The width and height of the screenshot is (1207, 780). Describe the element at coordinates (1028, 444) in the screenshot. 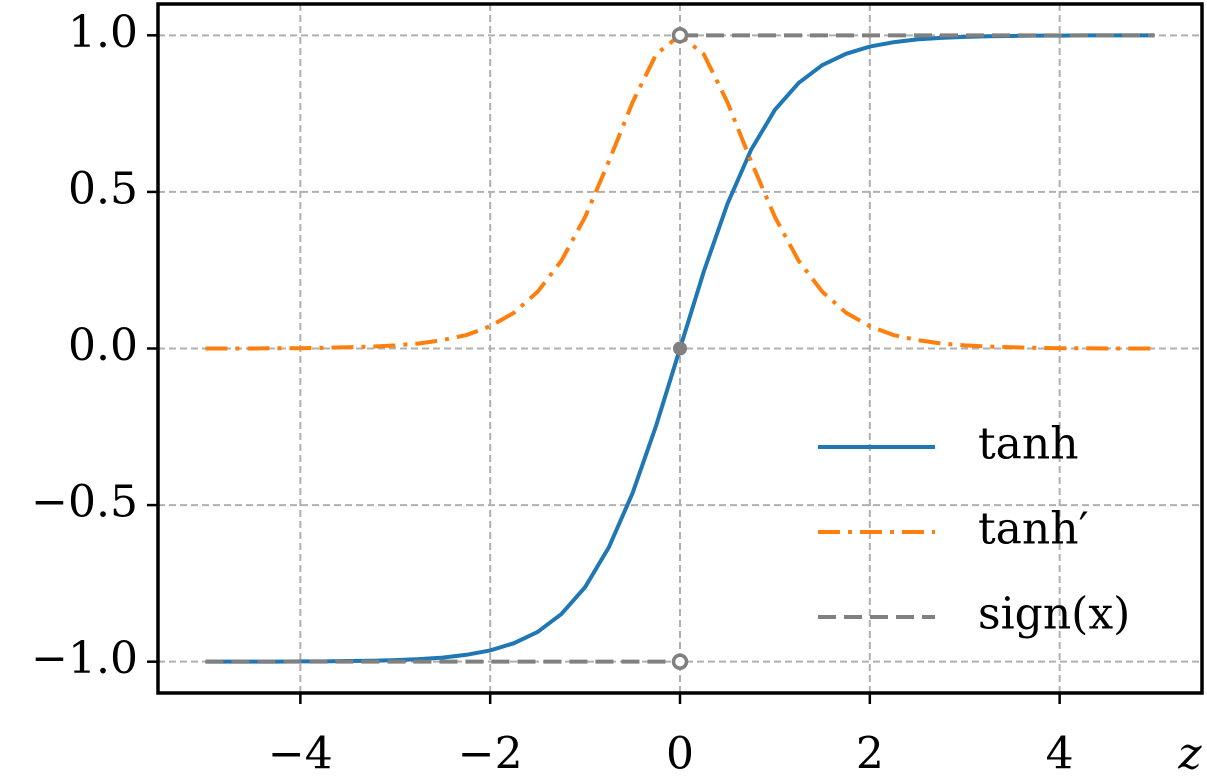

I see `legend-label: tanh` at that location.